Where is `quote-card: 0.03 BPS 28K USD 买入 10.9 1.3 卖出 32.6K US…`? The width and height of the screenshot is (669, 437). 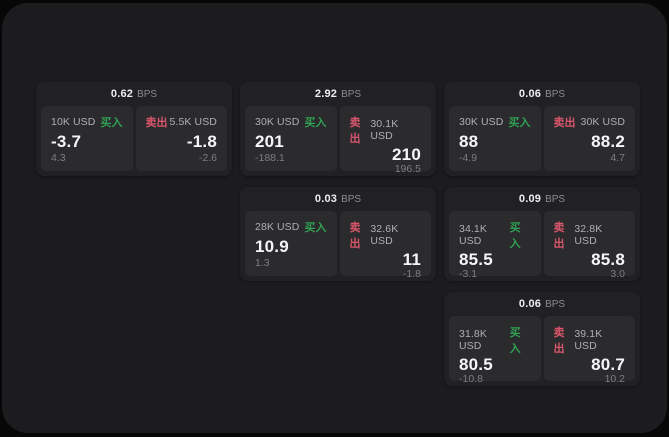 quote-card: 0.03 BPS 28K USD 买入 10.9 1.3 卖出 32.6K US… is located at coordinates (338, 234).